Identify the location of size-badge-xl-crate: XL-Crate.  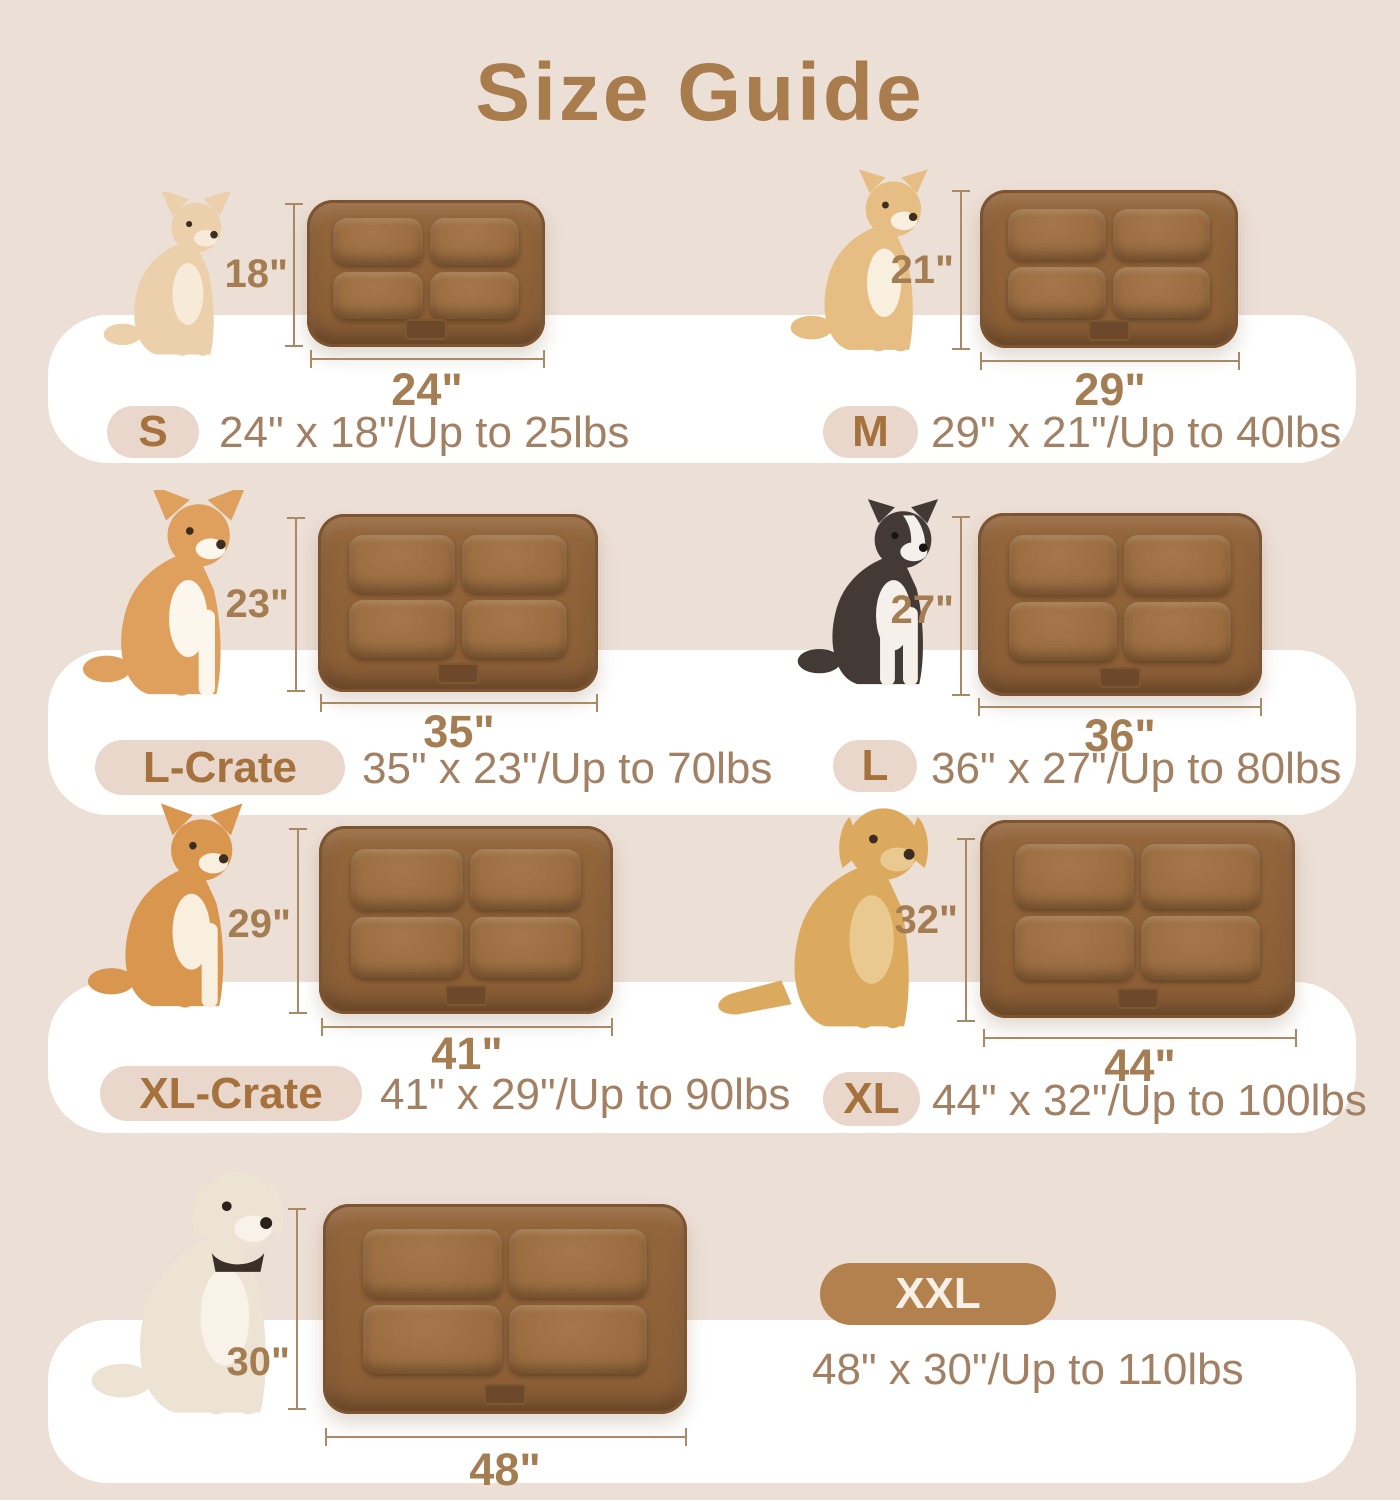
(231, 1093).